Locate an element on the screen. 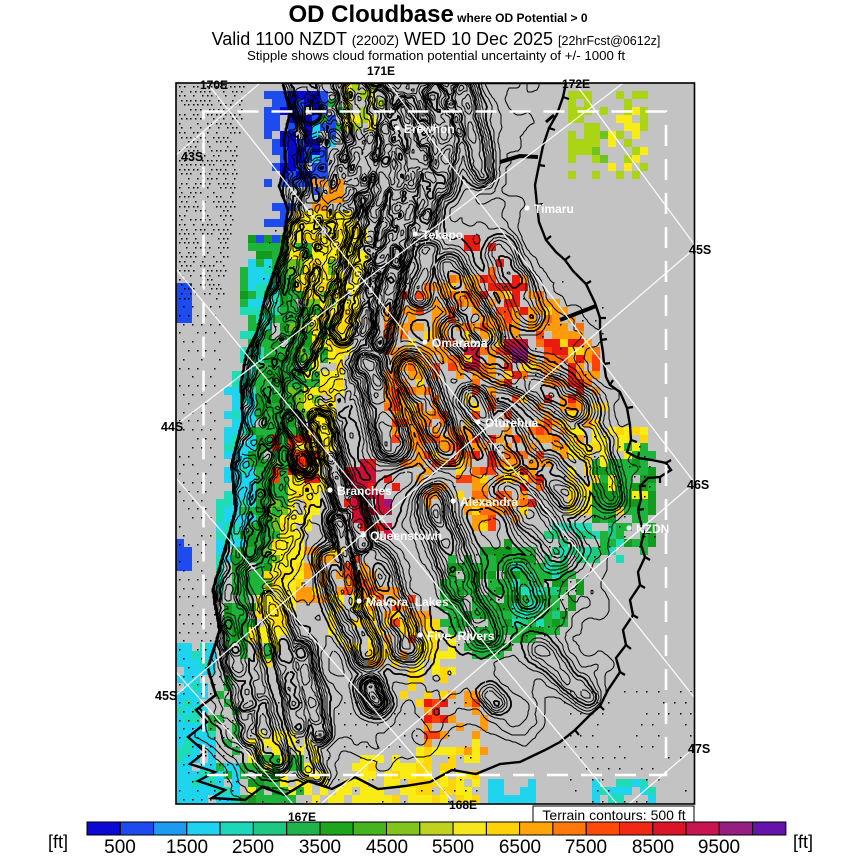 The width and height of the screenshot is (850, 860). svg-text: 167E is located at coordinates (302, 817).